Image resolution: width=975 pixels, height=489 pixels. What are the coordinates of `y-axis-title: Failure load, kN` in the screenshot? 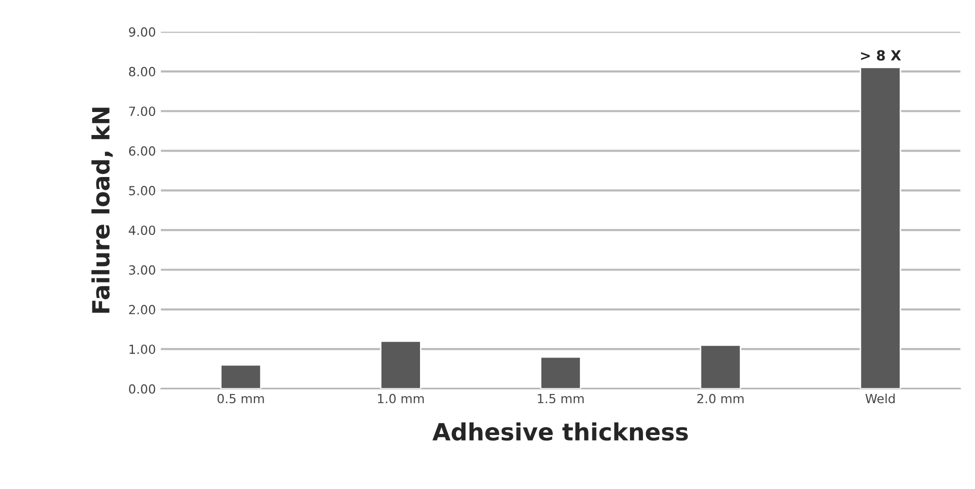 It's located at (102, 210).